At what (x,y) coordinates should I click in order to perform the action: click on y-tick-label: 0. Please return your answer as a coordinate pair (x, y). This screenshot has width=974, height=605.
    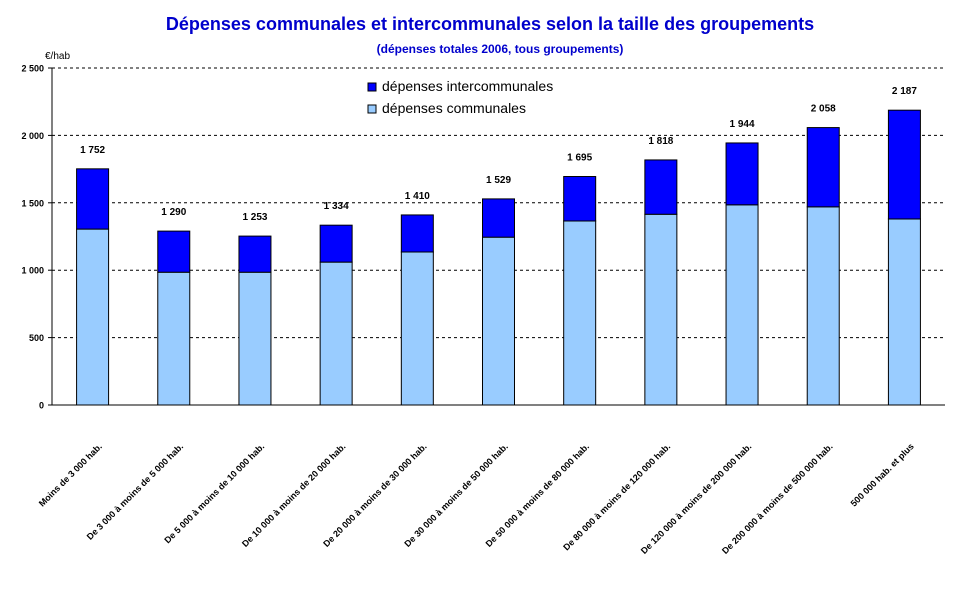
    Looking at the image, I should click on (41, 406).